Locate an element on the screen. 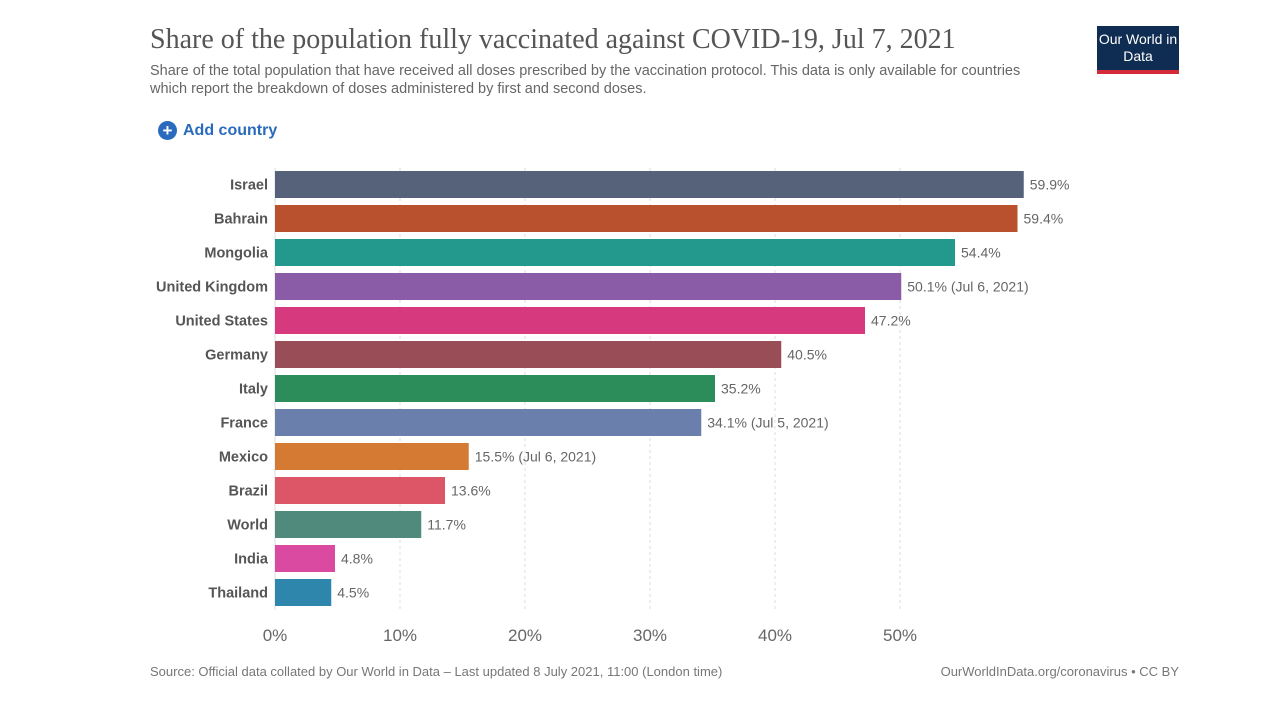 Image resolution: width=1280 pixels, height=720 pixels. category-label: Italy is located at coordinates (253, 390).